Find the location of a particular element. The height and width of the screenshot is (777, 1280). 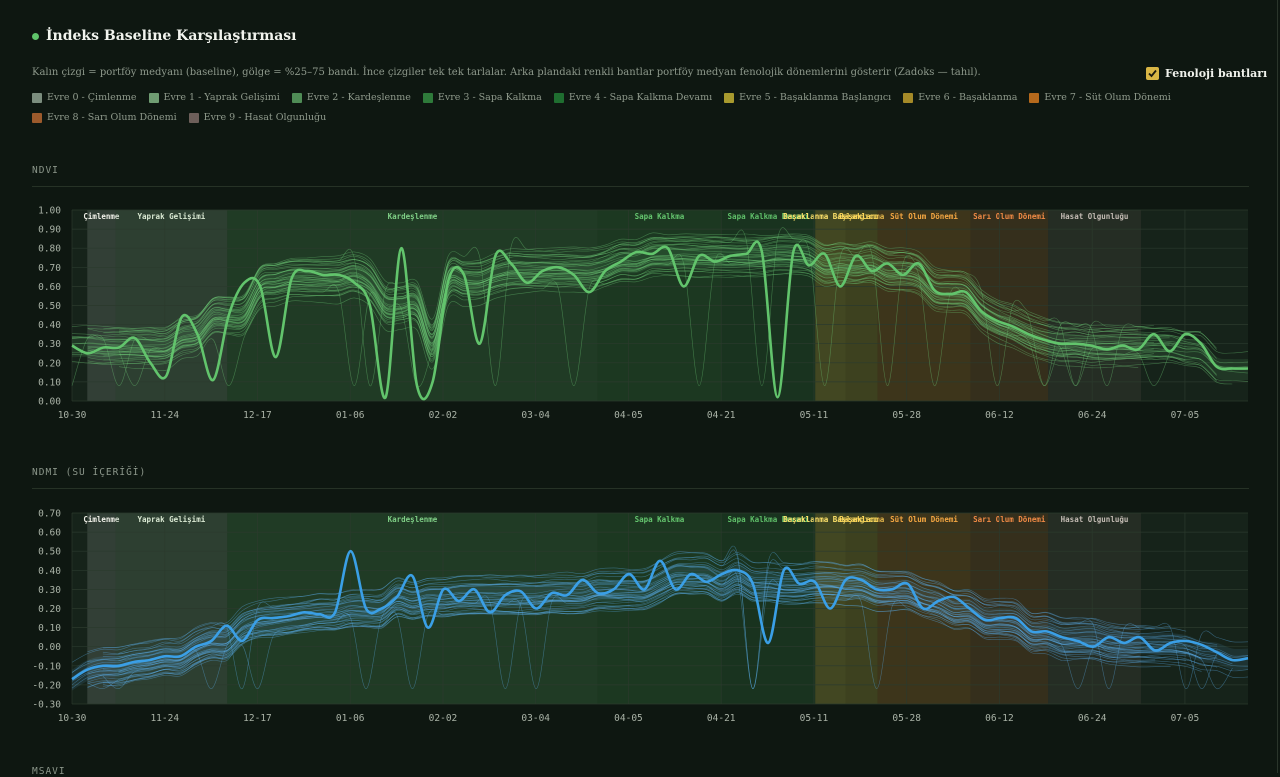

legend-item: Evre 5 - Başaklanma Başlangıcı is located at coordinates (807, 97).